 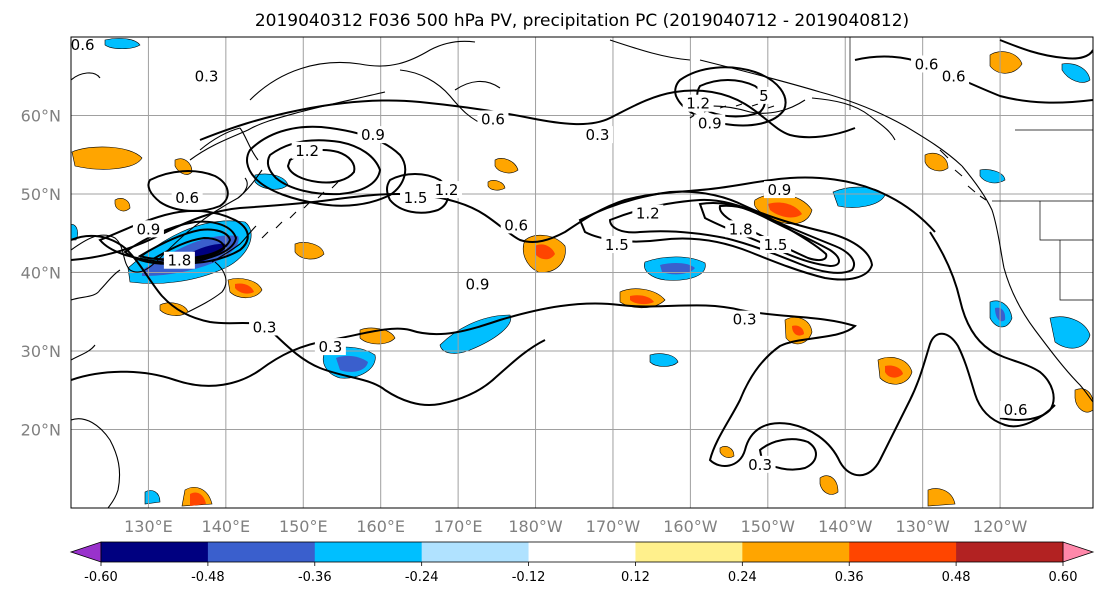 I want to click on lon-tick-label: 130°W, so click(x=922, y=526).